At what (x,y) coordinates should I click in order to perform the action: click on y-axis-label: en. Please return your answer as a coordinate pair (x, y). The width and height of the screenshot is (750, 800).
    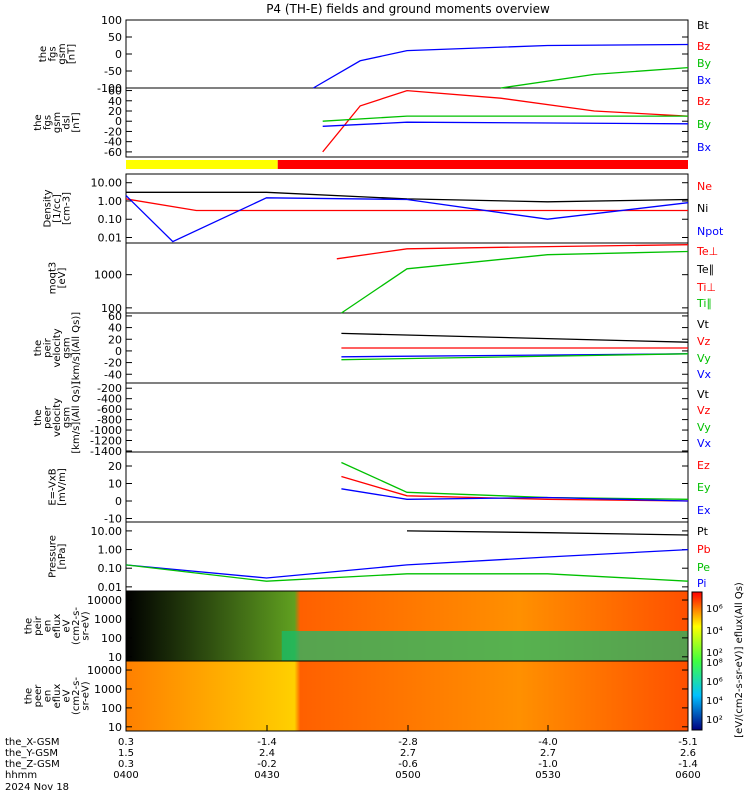
    Looking at the image, I should click on (48, 696).